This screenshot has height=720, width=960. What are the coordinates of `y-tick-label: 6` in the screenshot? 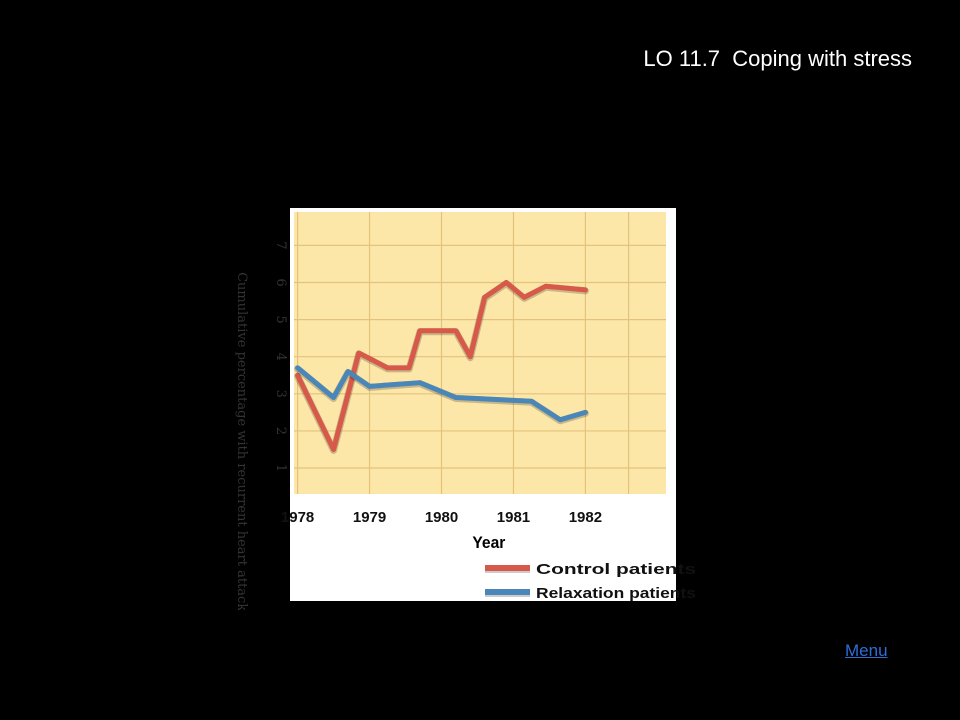 It's located at (280, 282).